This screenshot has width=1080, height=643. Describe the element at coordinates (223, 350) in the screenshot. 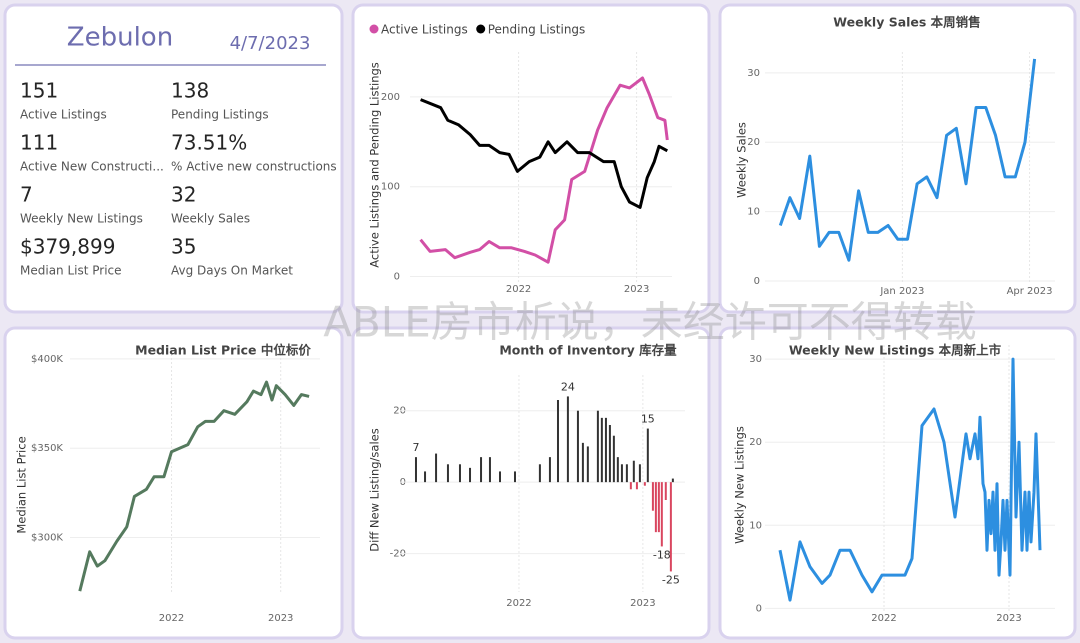

I see `chart-title: Median List Price 中位标价` at that location.